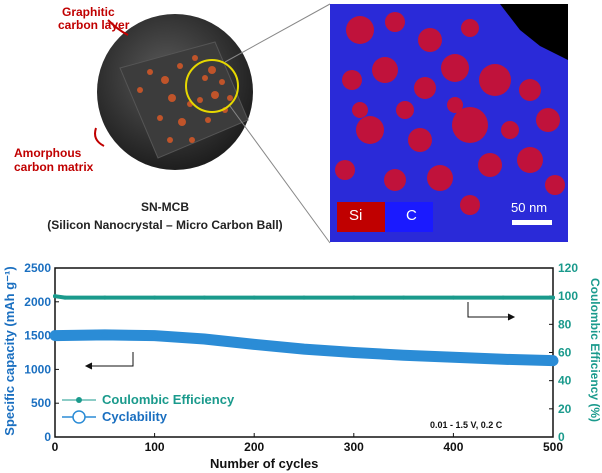  What do you see at coordinates (511, 317) in the screenshot?
I see `right-axis-arrowhead` at bounding box center [511, 317].